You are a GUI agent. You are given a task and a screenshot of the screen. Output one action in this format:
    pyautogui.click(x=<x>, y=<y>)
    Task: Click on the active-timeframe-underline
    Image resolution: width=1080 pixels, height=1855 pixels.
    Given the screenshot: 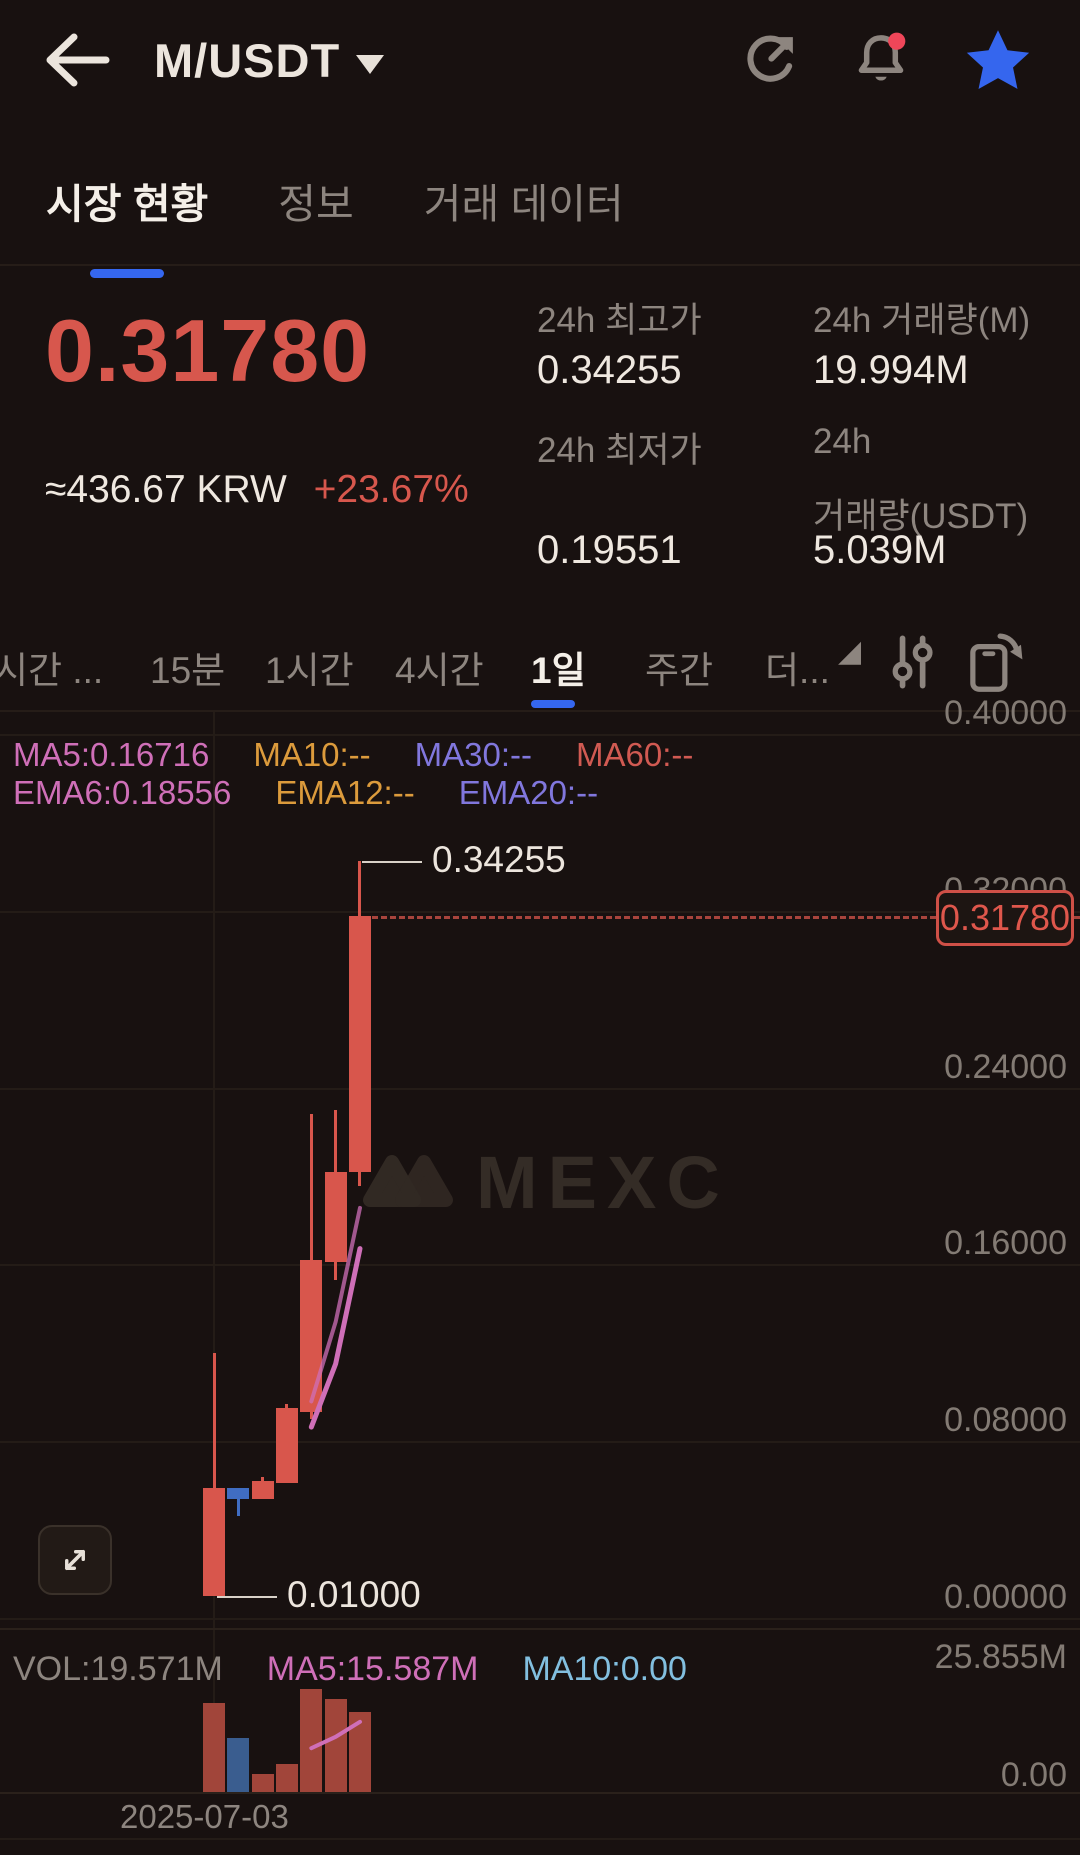 What is the action you would take?
    pyautogui.click(x=553, y=704)
    